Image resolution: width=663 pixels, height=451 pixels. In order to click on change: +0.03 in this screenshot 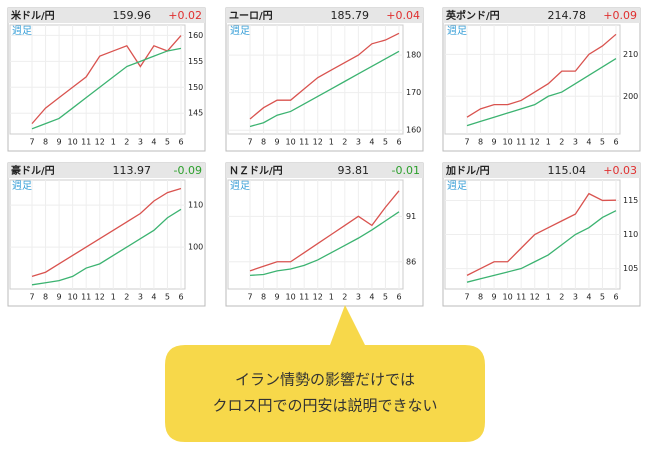, I will do `click(620, 170)`.